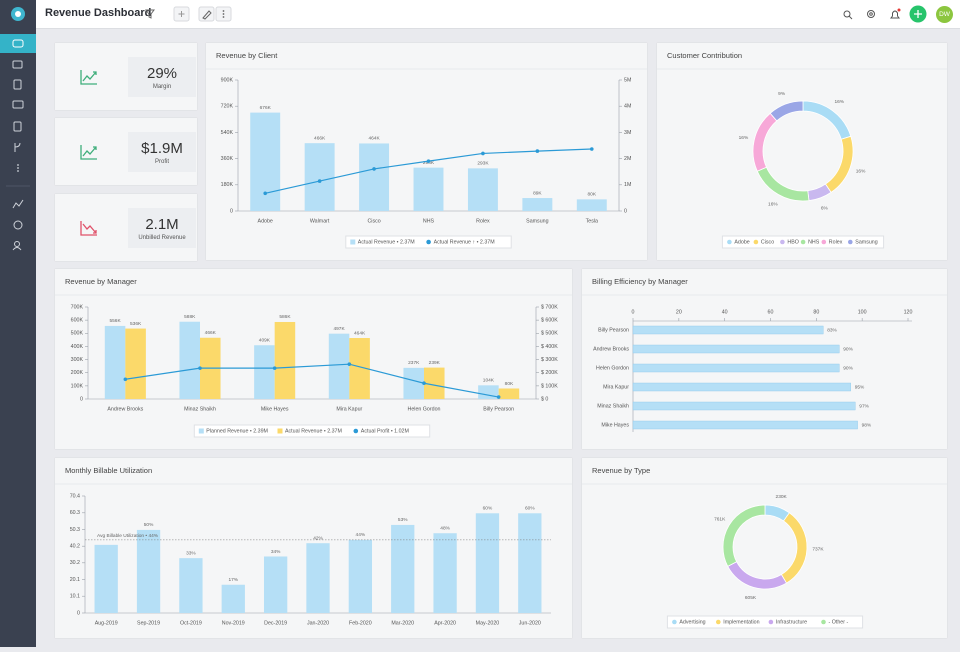  I want to click on mention-button, so click(871, 14).